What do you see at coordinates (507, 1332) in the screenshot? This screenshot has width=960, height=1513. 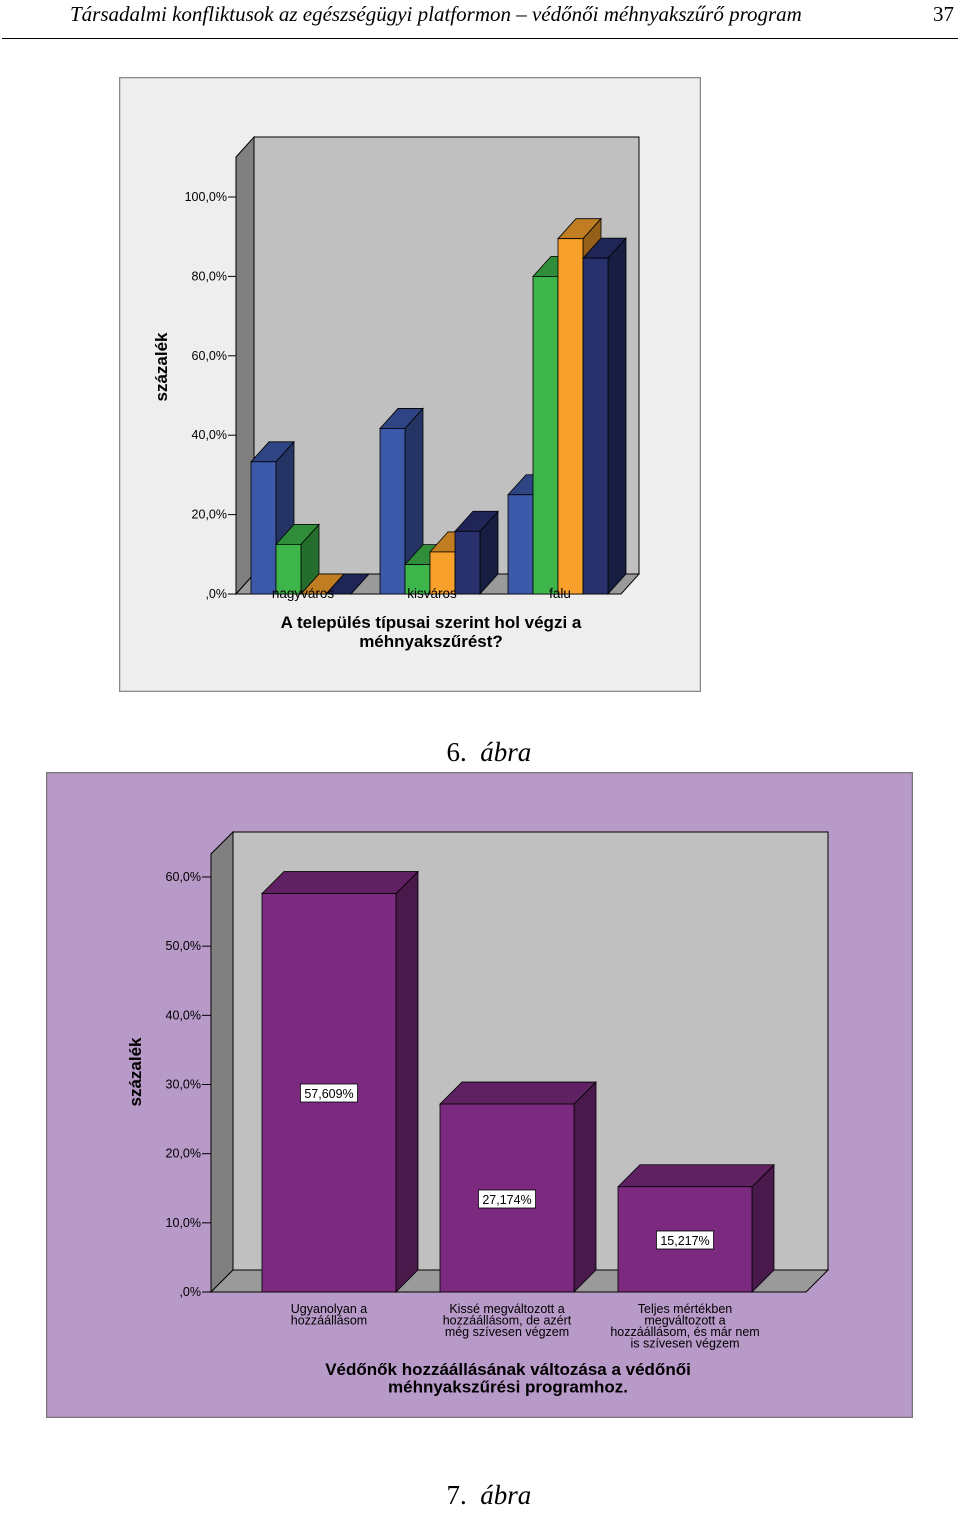 I see `x-tick-label: még szívesen végzem` at bounding box center [507, 1332].